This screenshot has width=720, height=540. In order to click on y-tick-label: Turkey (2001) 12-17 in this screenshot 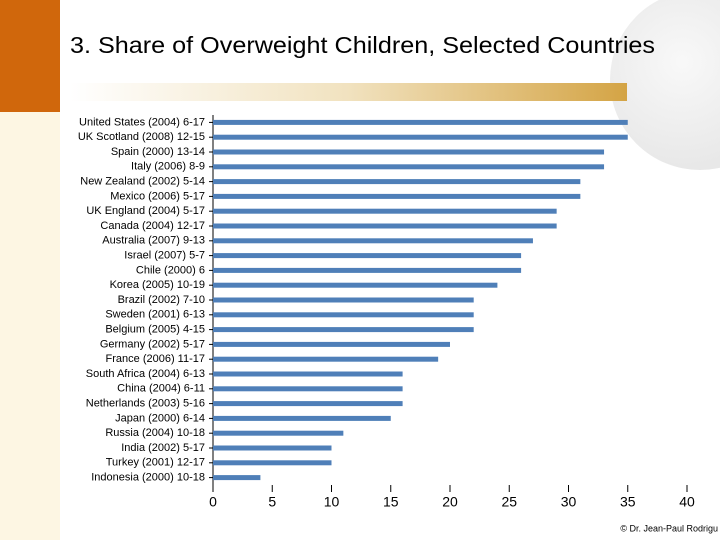, I will do `click(155, 463)`.